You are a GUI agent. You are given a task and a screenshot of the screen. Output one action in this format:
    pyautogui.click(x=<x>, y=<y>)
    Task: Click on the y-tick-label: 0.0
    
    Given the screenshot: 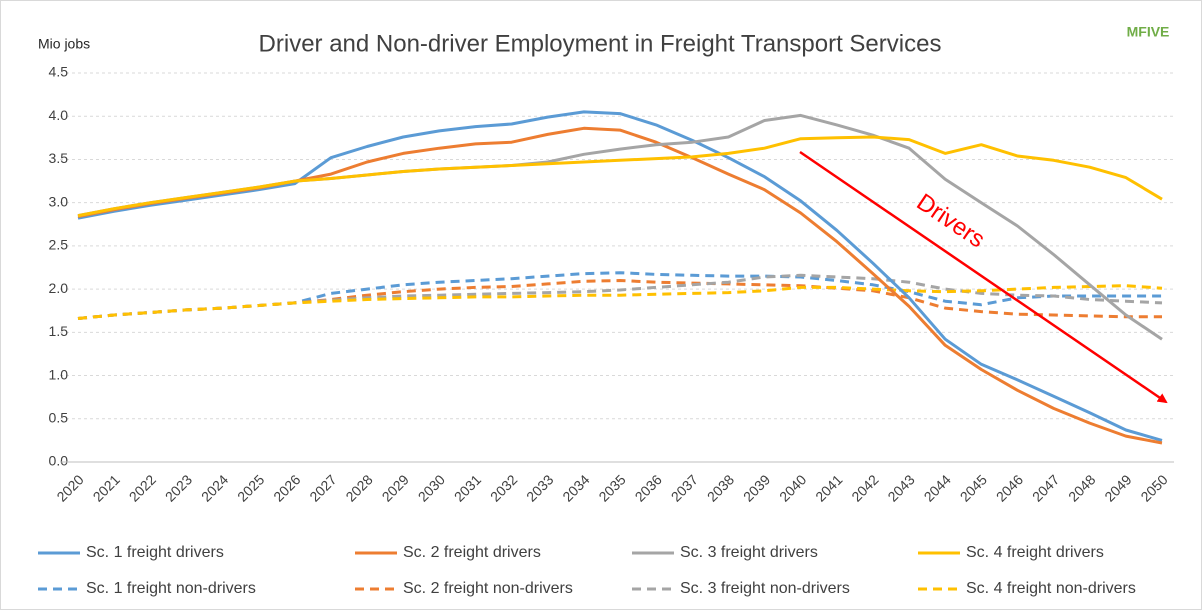 What is the action you would take?
    pyautogui.click(x=59, y=461)
    